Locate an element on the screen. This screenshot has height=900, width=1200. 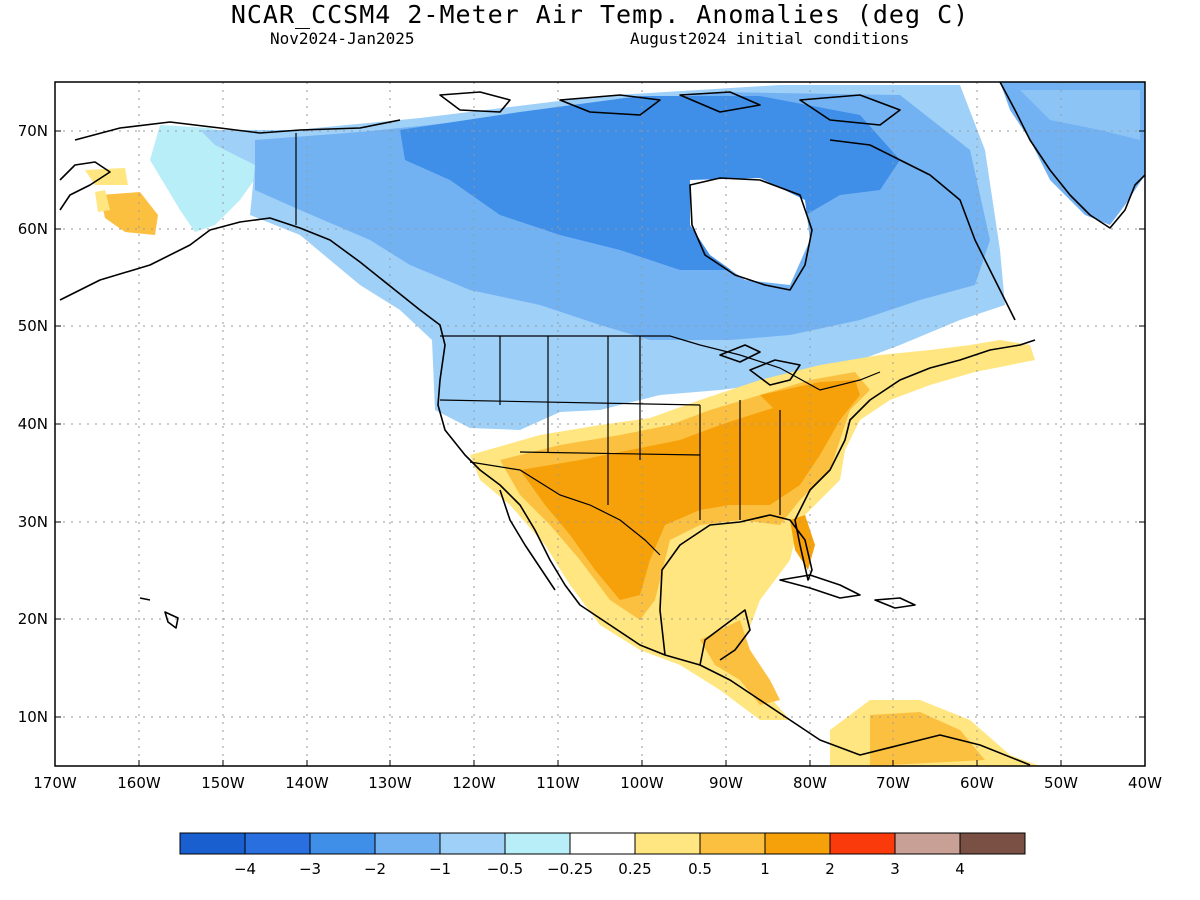
lon-label: 90W is located at coordinates (726, 783).